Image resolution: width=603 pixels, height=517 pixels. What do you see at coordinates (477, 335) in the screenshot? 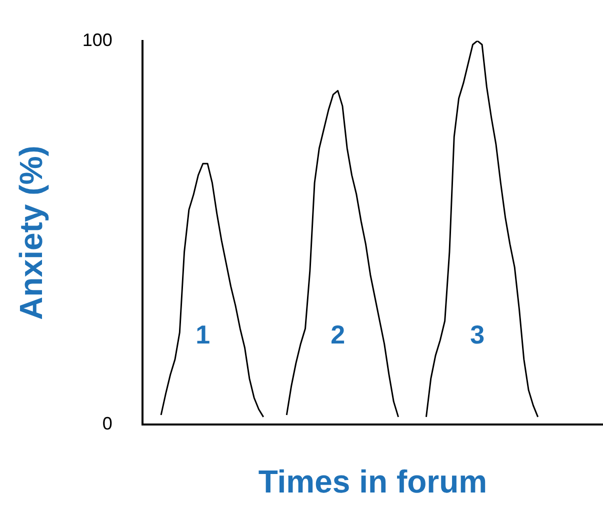
I see `annotation: 3` at bounding box center [477, 335].